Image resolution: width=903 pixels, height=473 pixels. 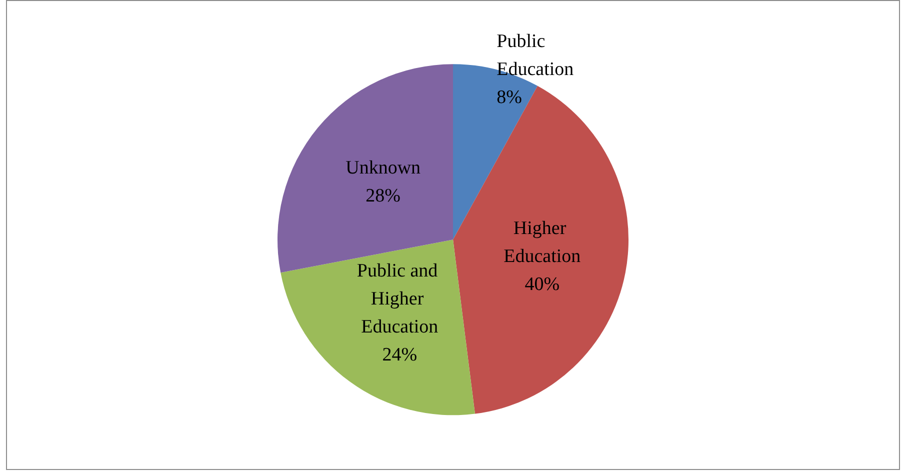 What do you see at coordinates (383, 195) in the screenshot?
I see `data-label: 28%` at bounding box center [383, 195].